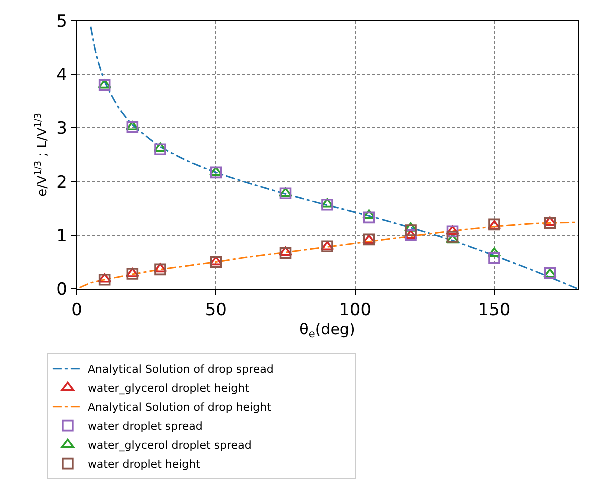 Image resolution: width=605 pixels, height=491 pixels. What do you see at coordinates (216, 310) in the screenshot?
I see `x-tick-label: 50` at bounding box center [216, 310].